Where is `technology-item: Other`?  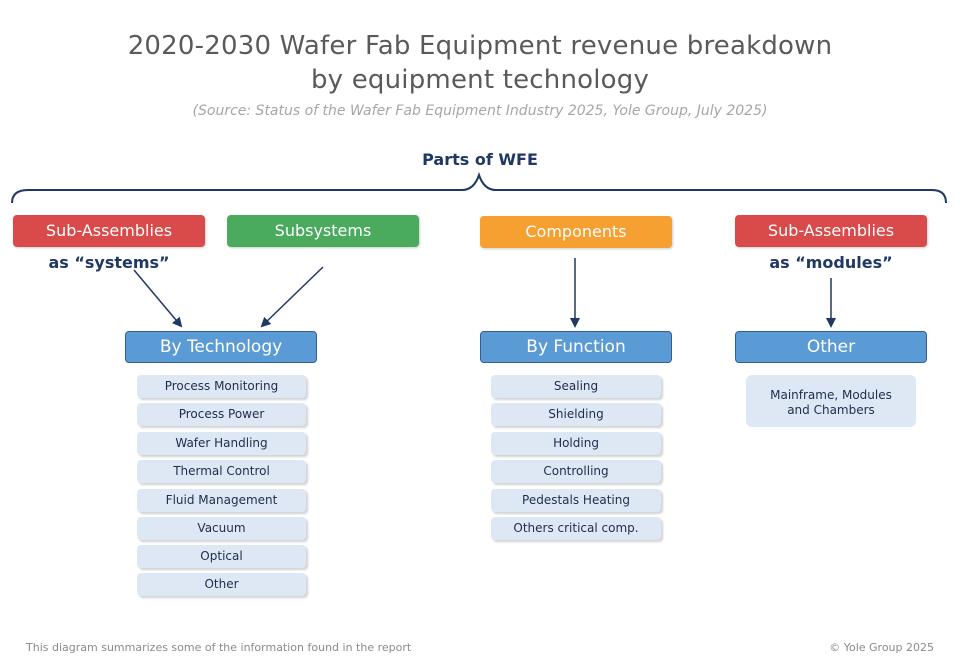
technology-item: Other is located at coordinates (221, 584).